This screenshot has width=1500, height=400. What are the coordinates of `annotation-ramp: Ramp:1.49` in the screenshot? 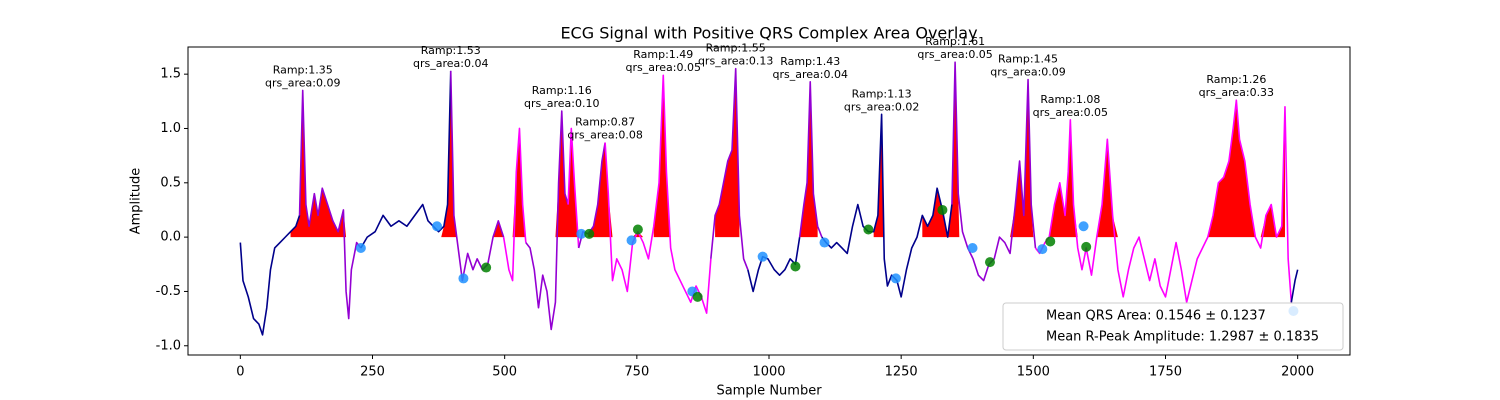 It's located at (663, 54).